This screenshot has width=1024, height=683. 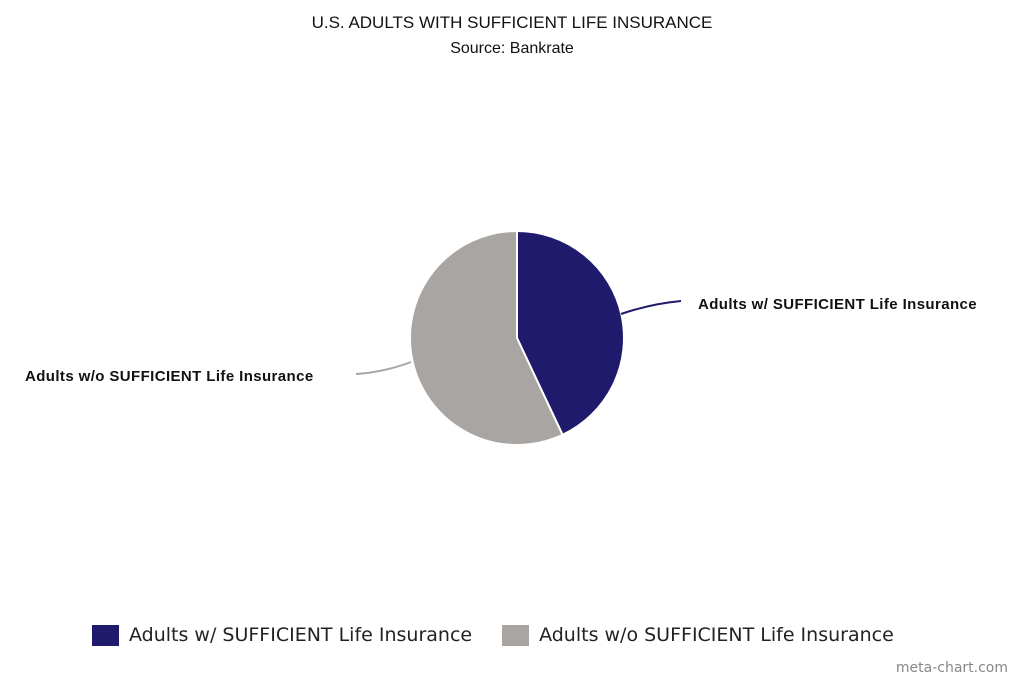 I want to click on legend-label-sufficient: Adults w/ SUFFICIENT Life Insurance, so click(x=301, y=635).